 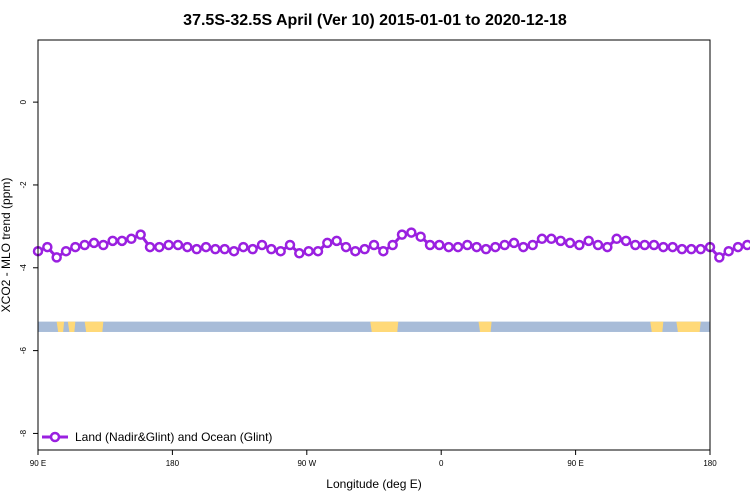 I want to click on x-axis: 90 E 180 90 W 0 90 E 180, so click(x=373, y=459).